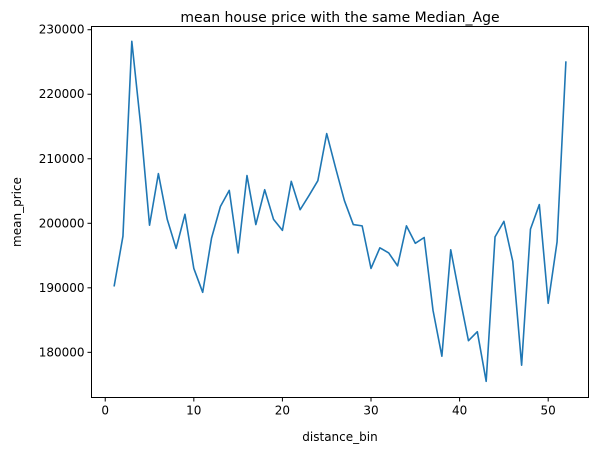 The width and height of the screenshot is (598, 453). Describe the element at coordinates (370, 411) in the screenshot. I see `x-tick-label: 30` at that location.